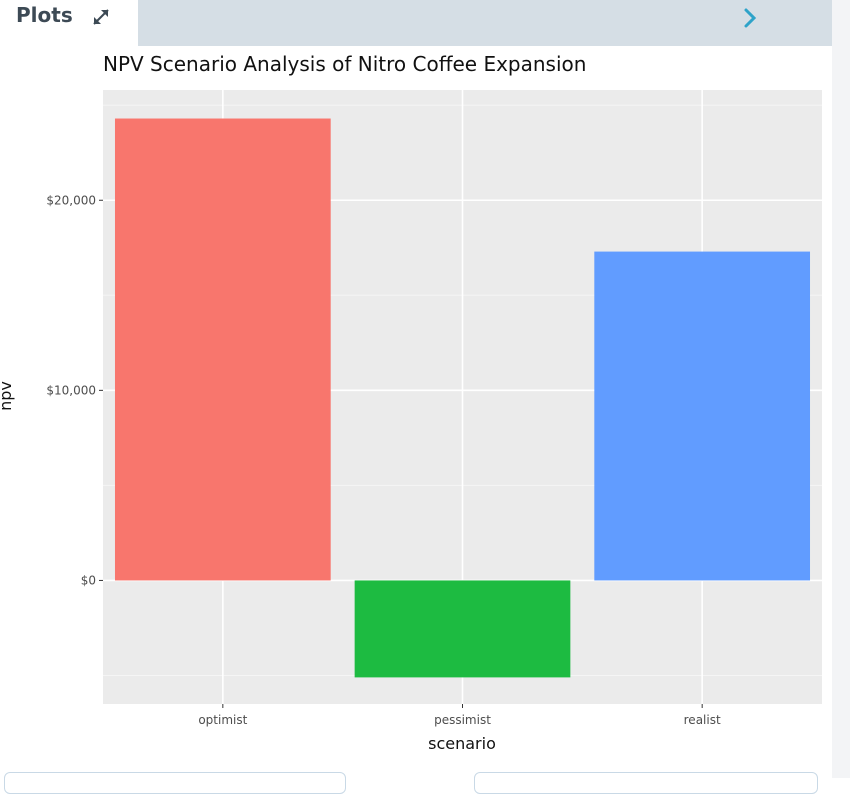 Image resolution: width=850 pixels, height=794 pixels. Describe the element at coordinates (646, 783) in the screenshot. I see `bottom-panel-right` at that location.